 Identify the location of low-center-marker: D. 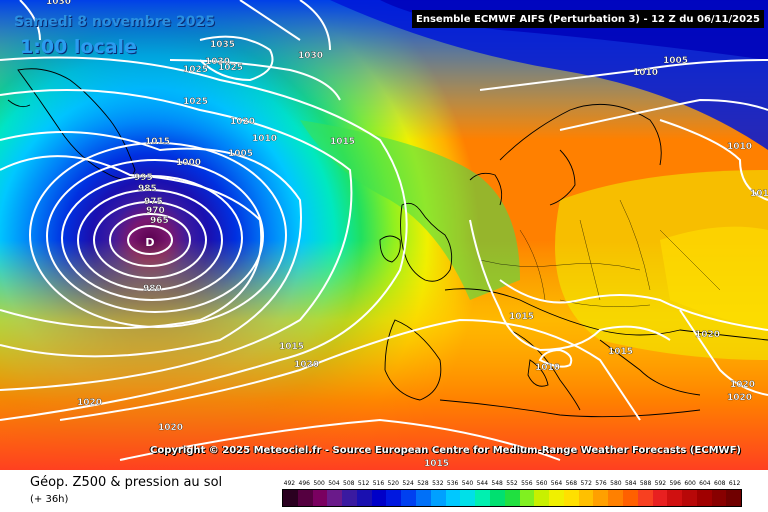
(149, 242).